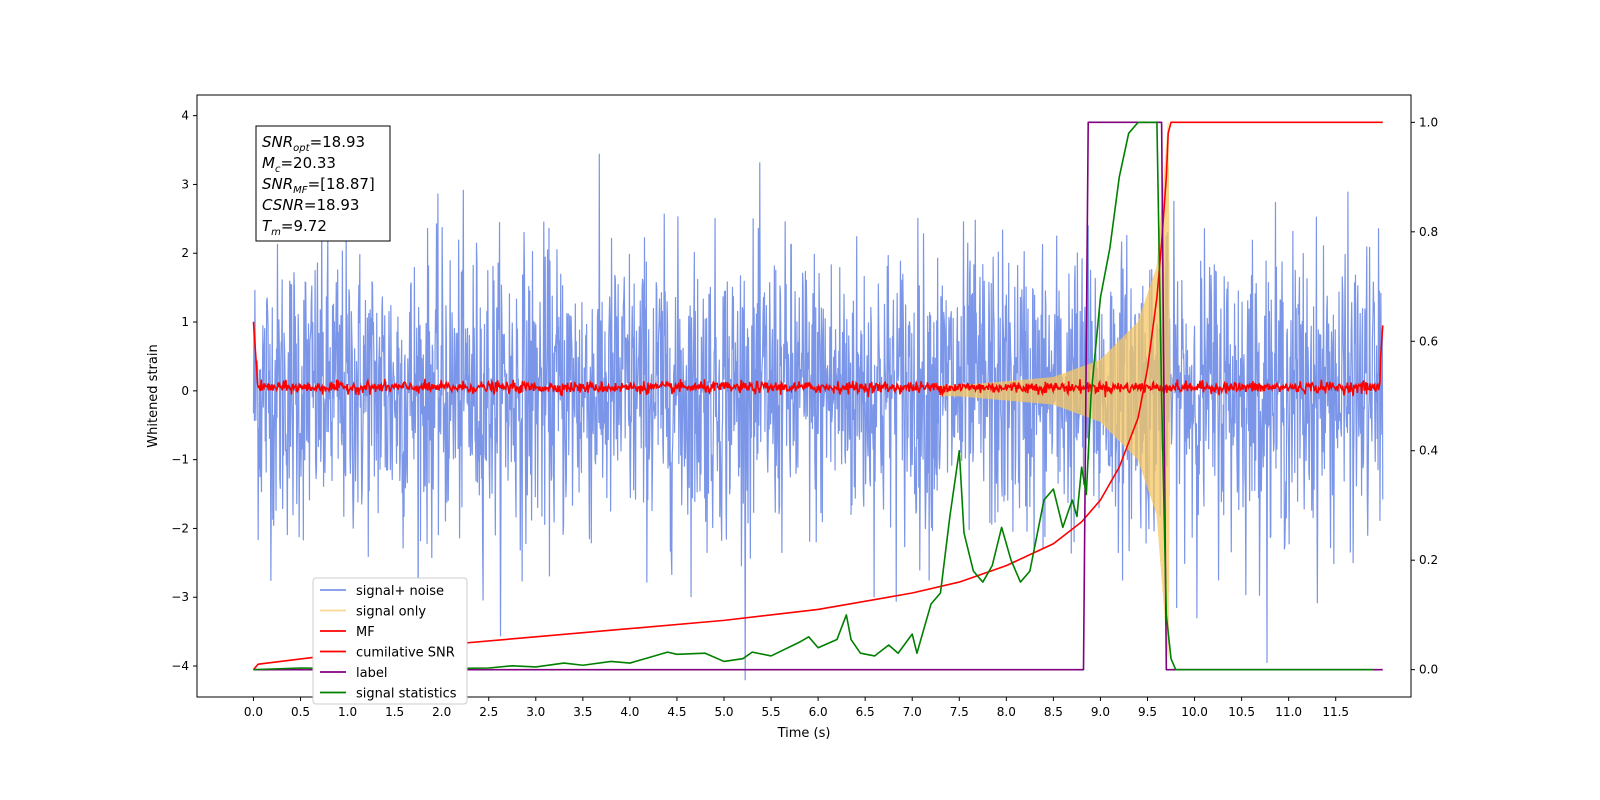 This screenshot has height=800, width=1600. I want to click on x-tick-label: 9.0, so click(1100, 712).